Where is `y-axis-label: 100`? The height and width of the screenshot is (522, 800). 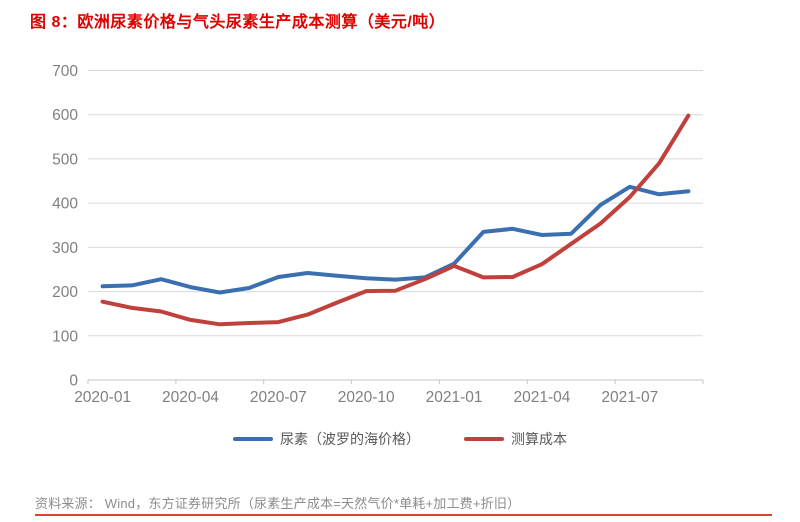 y-axis-label: 100 is located at coordinates (65, 336).